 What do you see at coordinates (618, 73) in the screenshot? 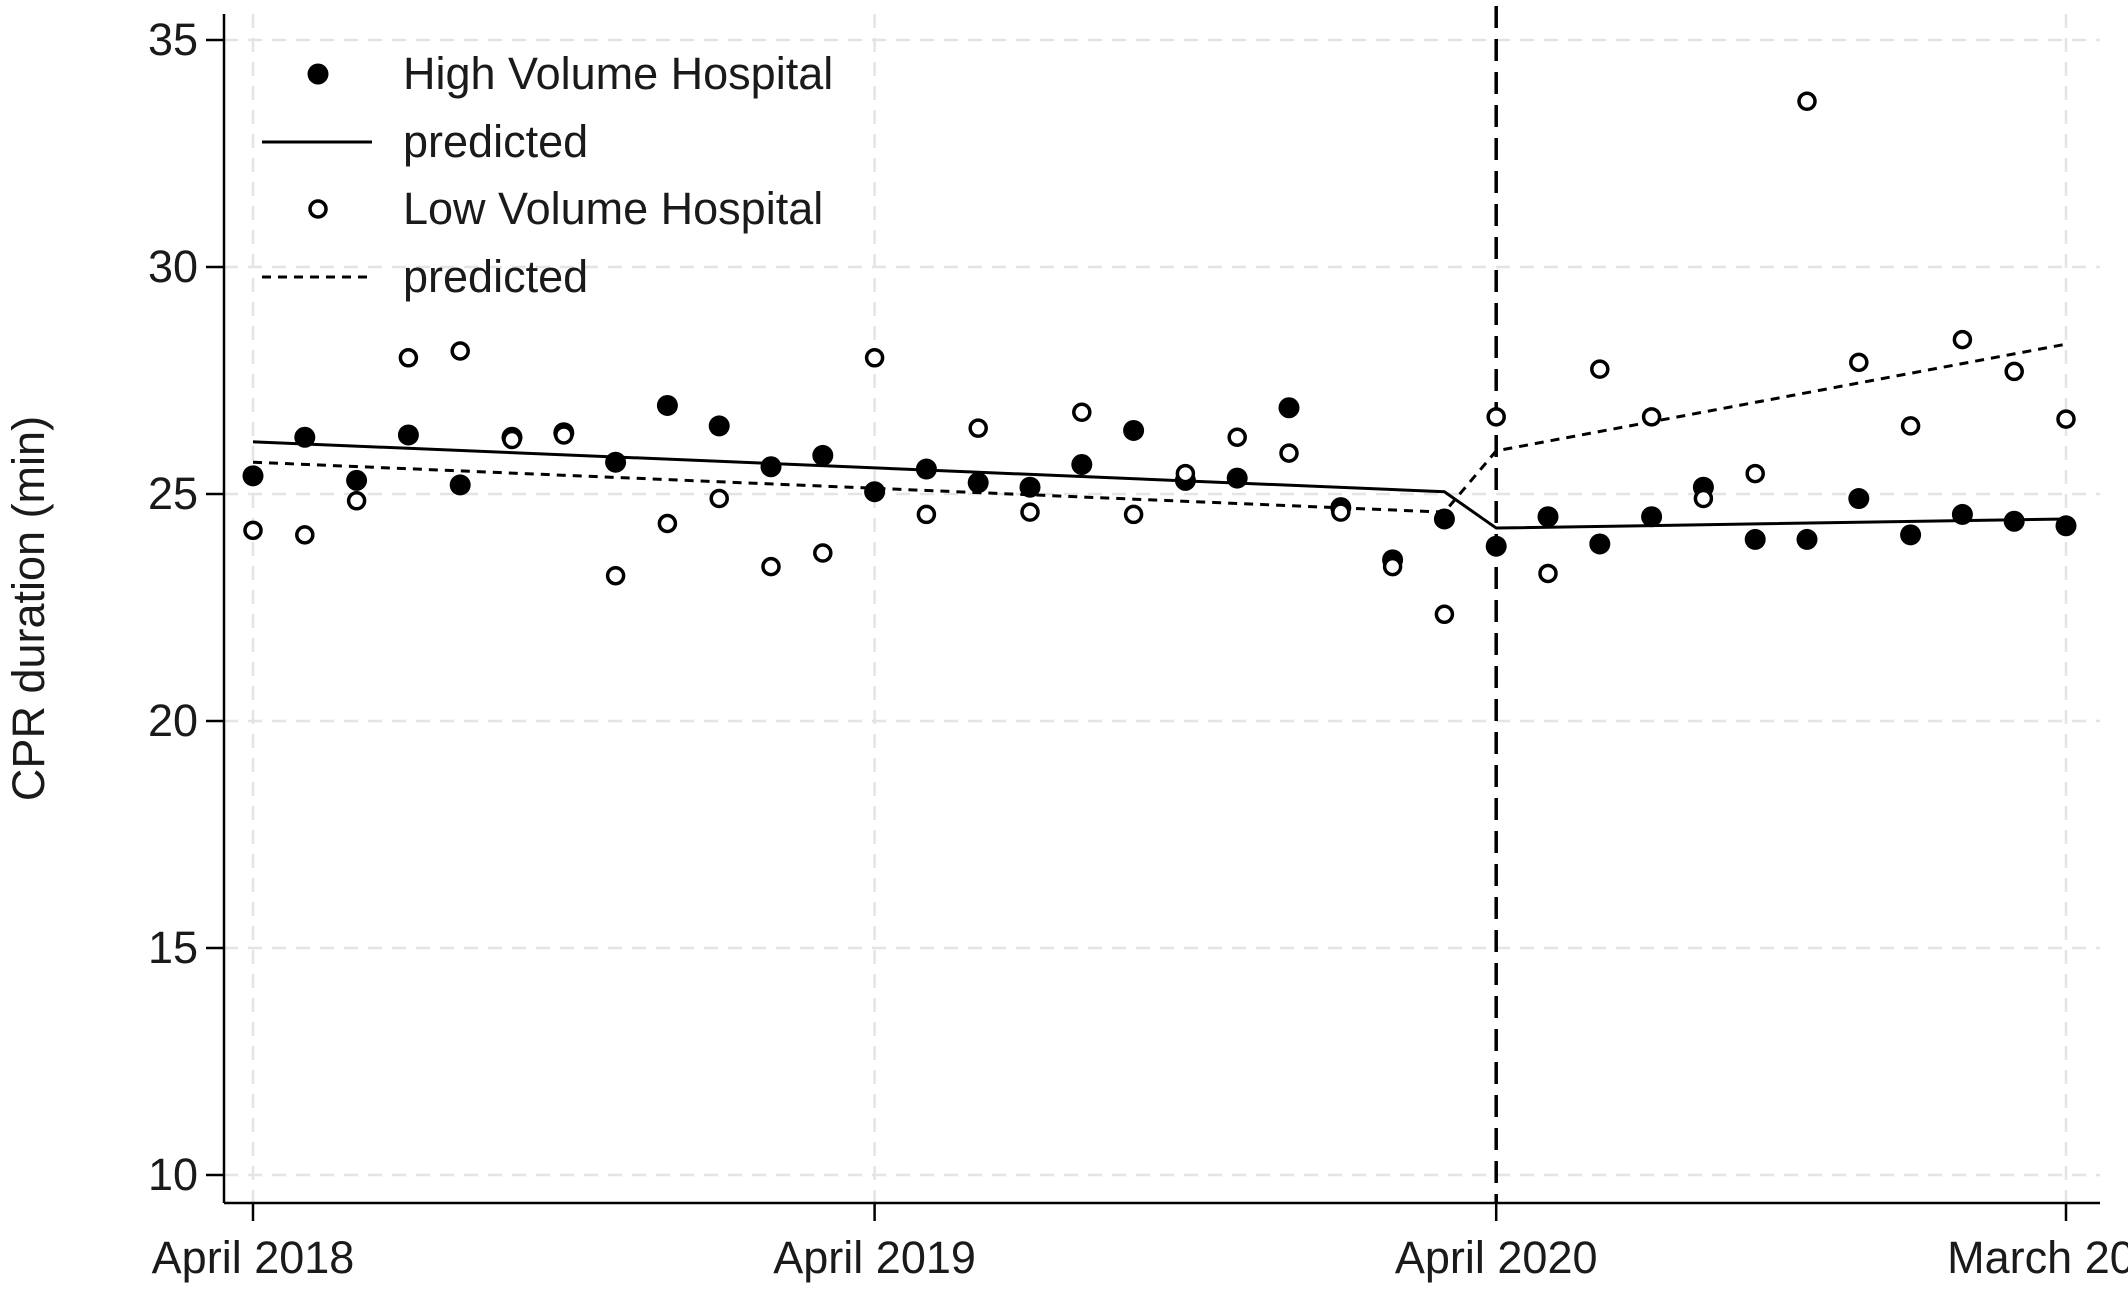
I see `legend-label: High Volume Hospital` at bounding box center [618, 73].